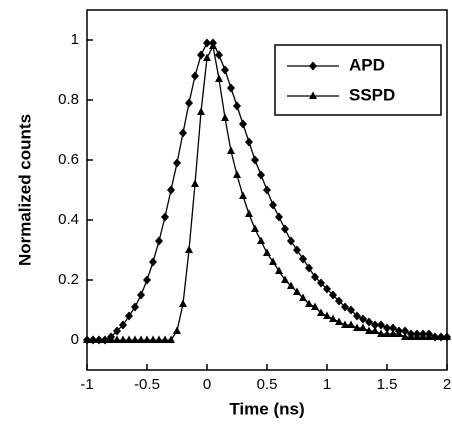 This screenshot has width=452, height=431. Describe the element at coordinates (387, 384) in the screenshot. I see `x-tick-label: 1.5` at that location.